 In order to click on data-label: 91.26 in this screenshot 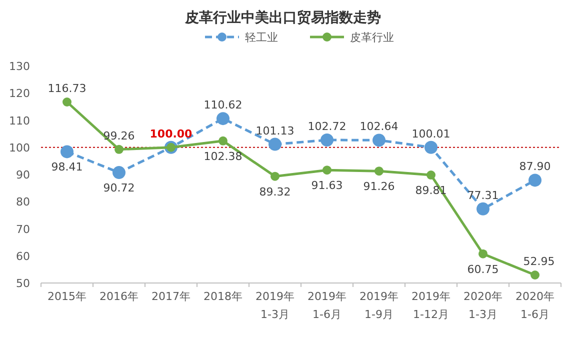, I will do `click(379, 187)`.